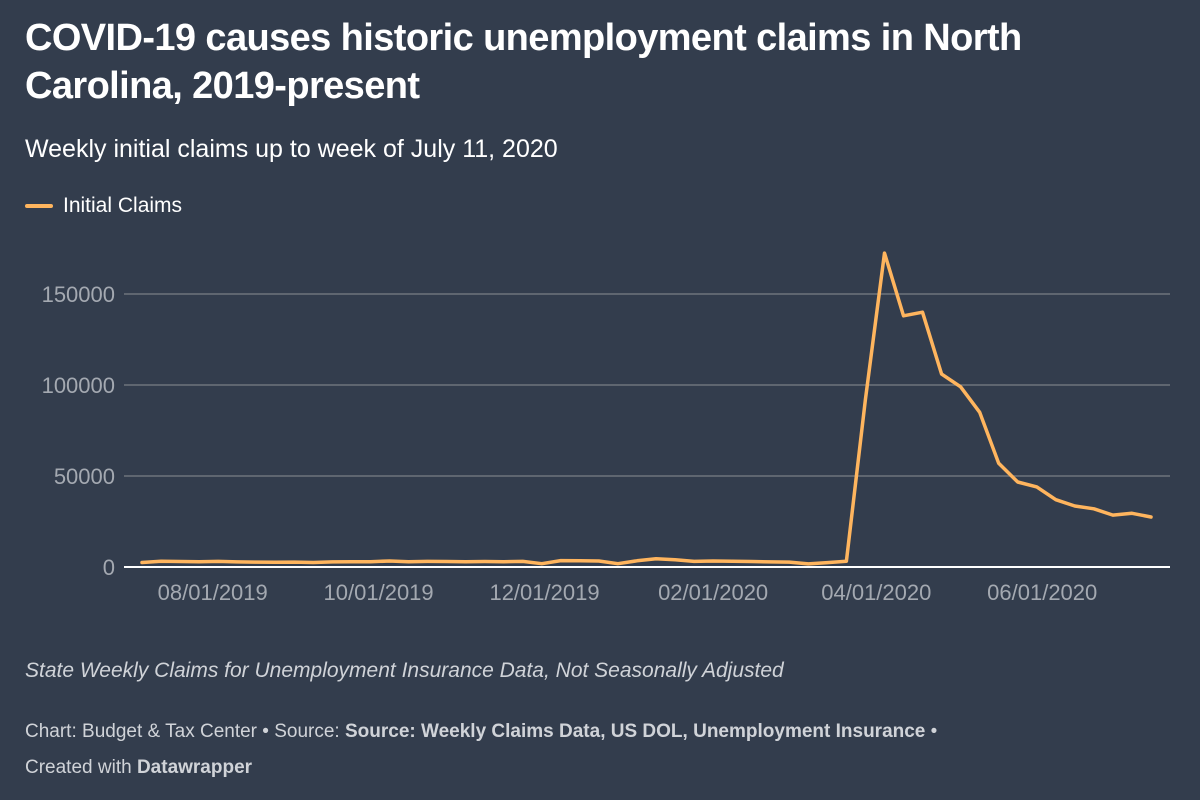 The width and height of the screenshot is (1200, 800). What do you see at coordinates (713, 592) in the screenshot?
I see `x-tick-label: 02/01/2020` at bounding box center [713, 592].